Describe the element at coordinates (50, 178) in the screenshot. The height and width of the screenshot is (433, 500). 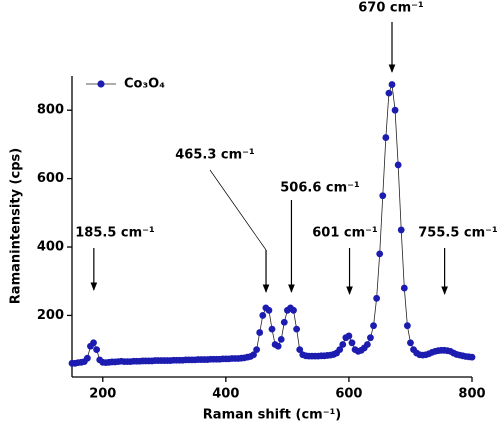
I see `y-tick-label: 600` at that location.